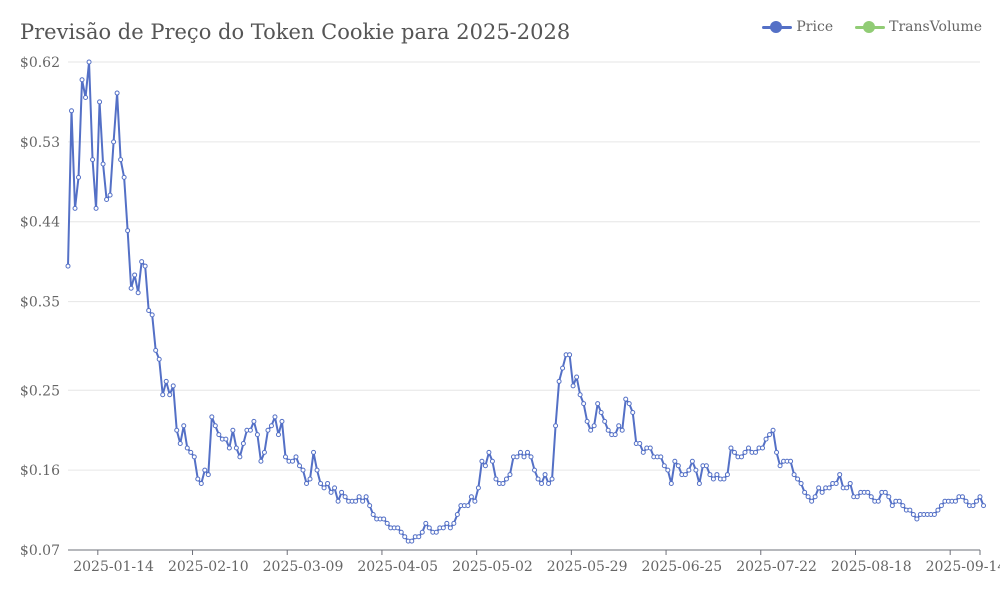 This screenshot has width=1000, height=600. I want to click on legend-item-transvolume: TransVolume, so click(918, 27).